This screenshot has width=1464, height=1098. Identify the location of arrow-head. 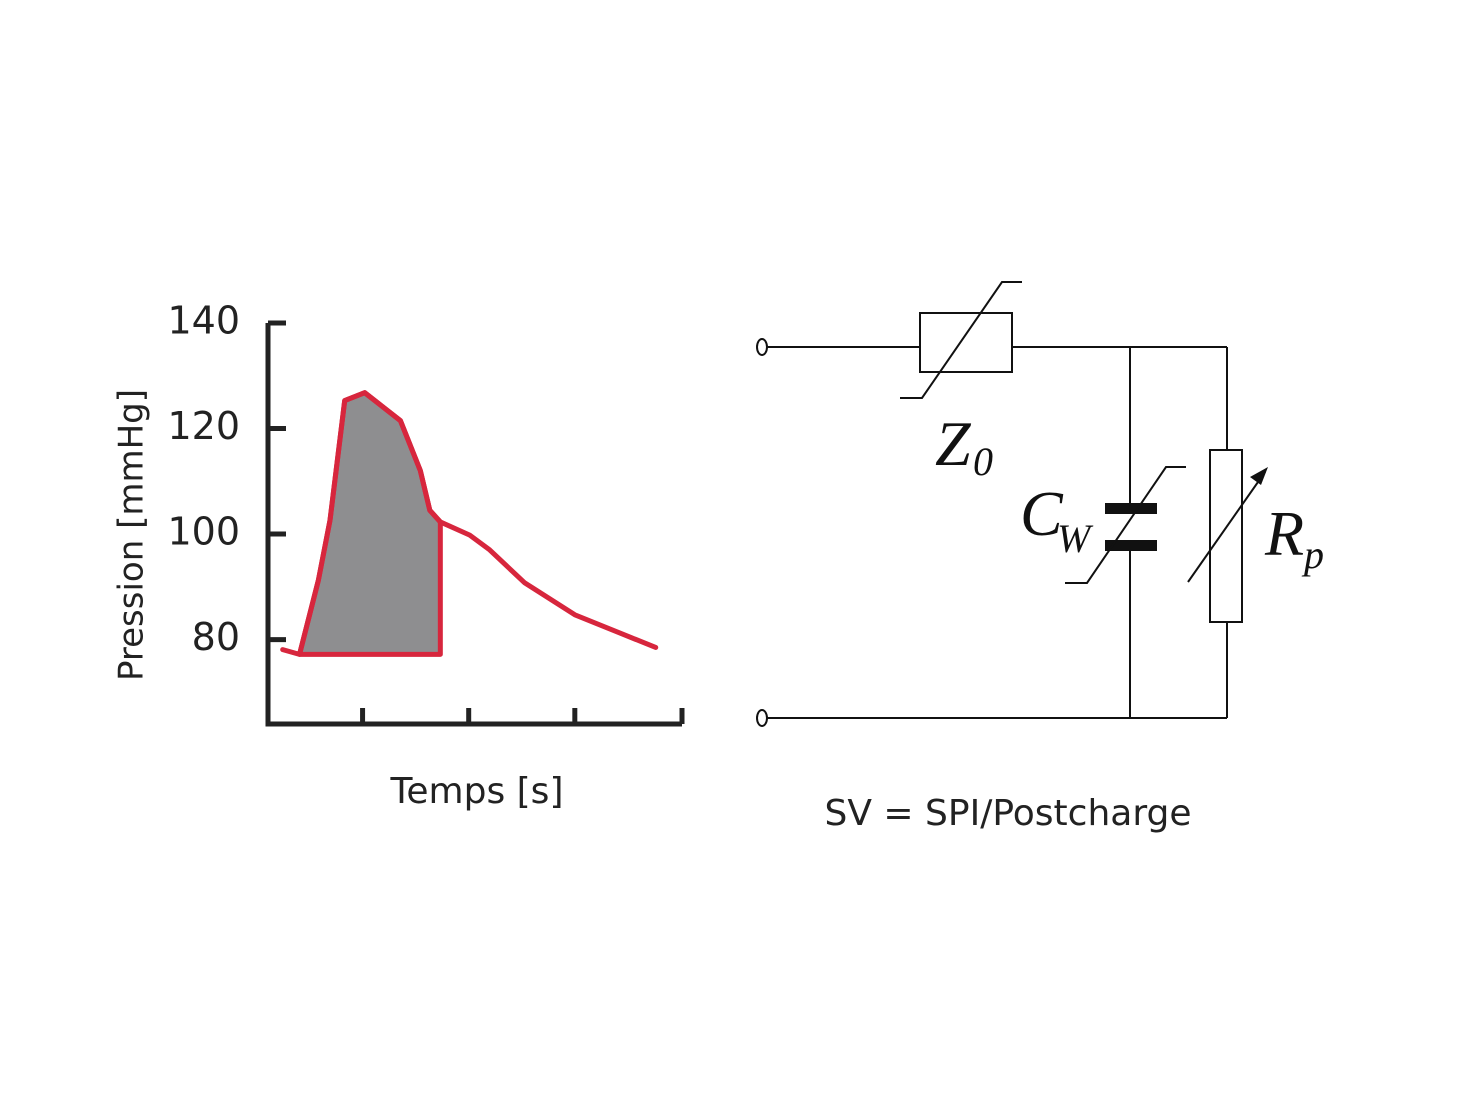
(1259, 476).